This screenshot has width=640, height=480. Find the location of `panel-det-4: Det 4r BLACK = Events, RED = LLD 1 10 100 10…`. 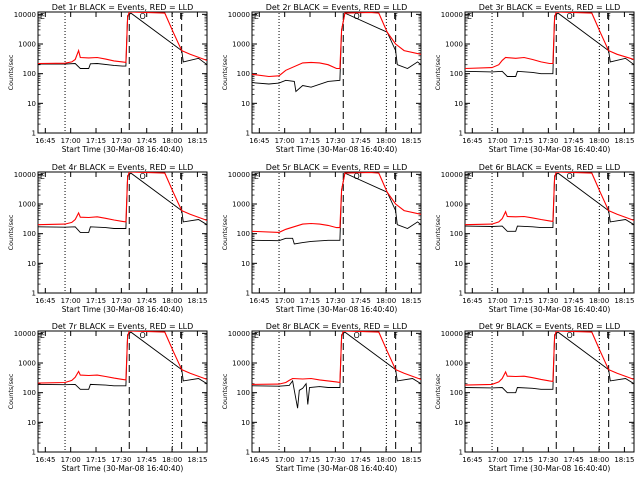

panel-det-4: Det 4r BLACK = Events, RED = LLD 1 10 100 10… is located at coordinates (107, 238).